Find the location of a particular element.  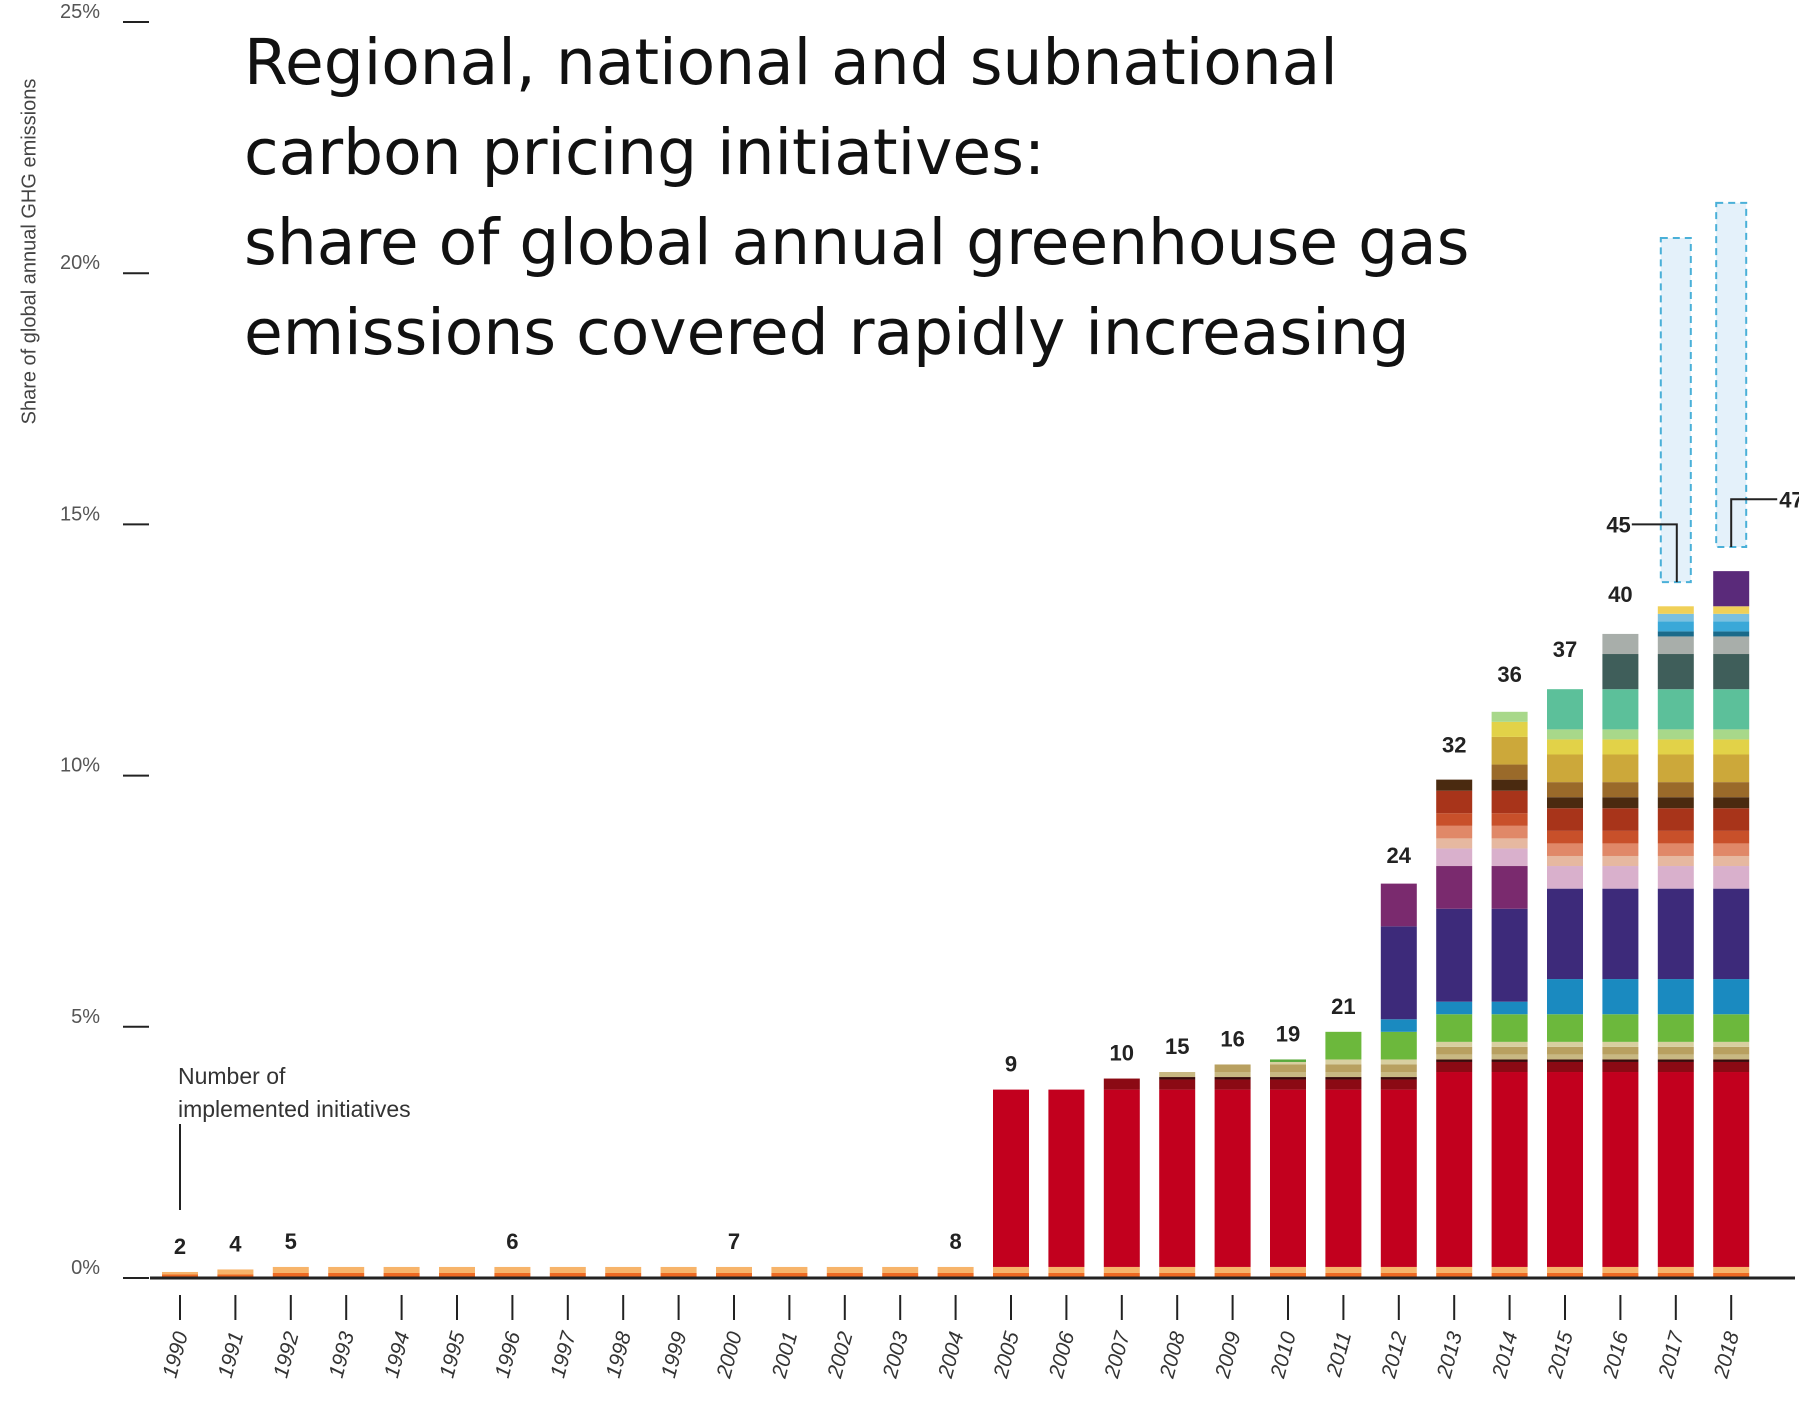

x-tick-label: 2018 is located at coordinates (1726, 1355).